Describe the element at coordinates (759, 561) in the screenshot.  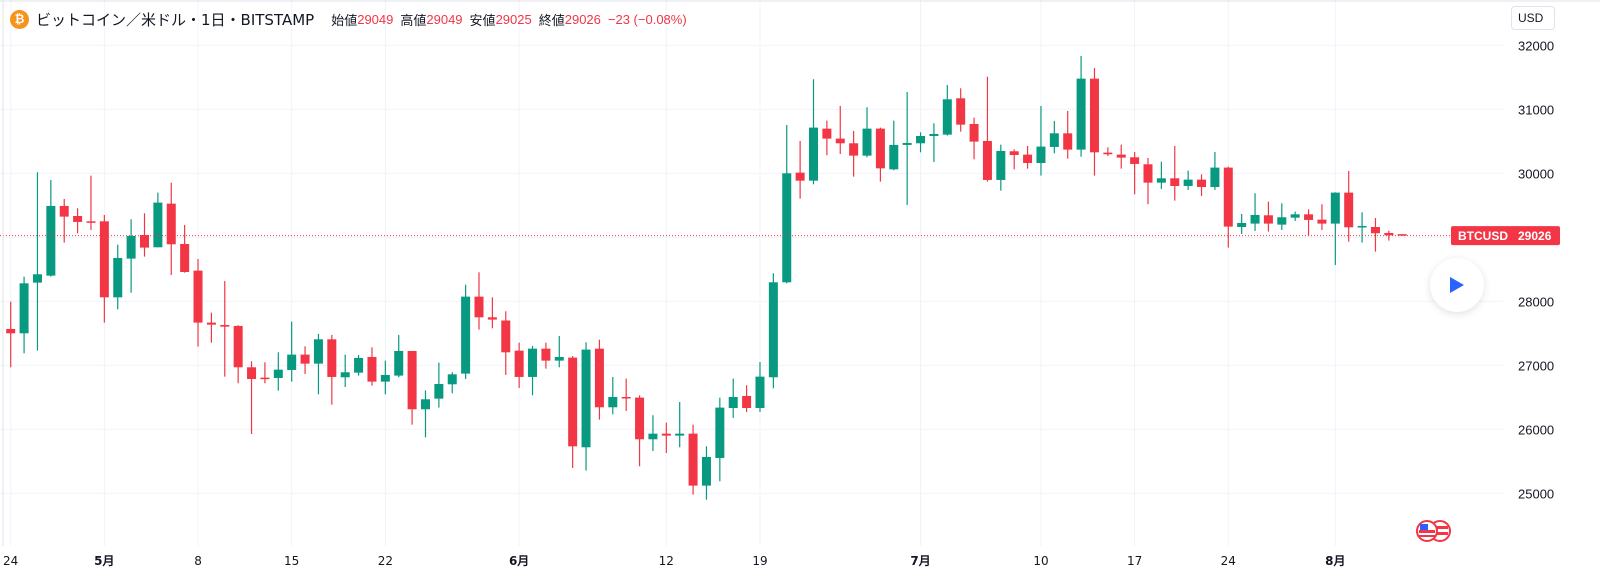
I see `time-tick-label: 19` at that location.